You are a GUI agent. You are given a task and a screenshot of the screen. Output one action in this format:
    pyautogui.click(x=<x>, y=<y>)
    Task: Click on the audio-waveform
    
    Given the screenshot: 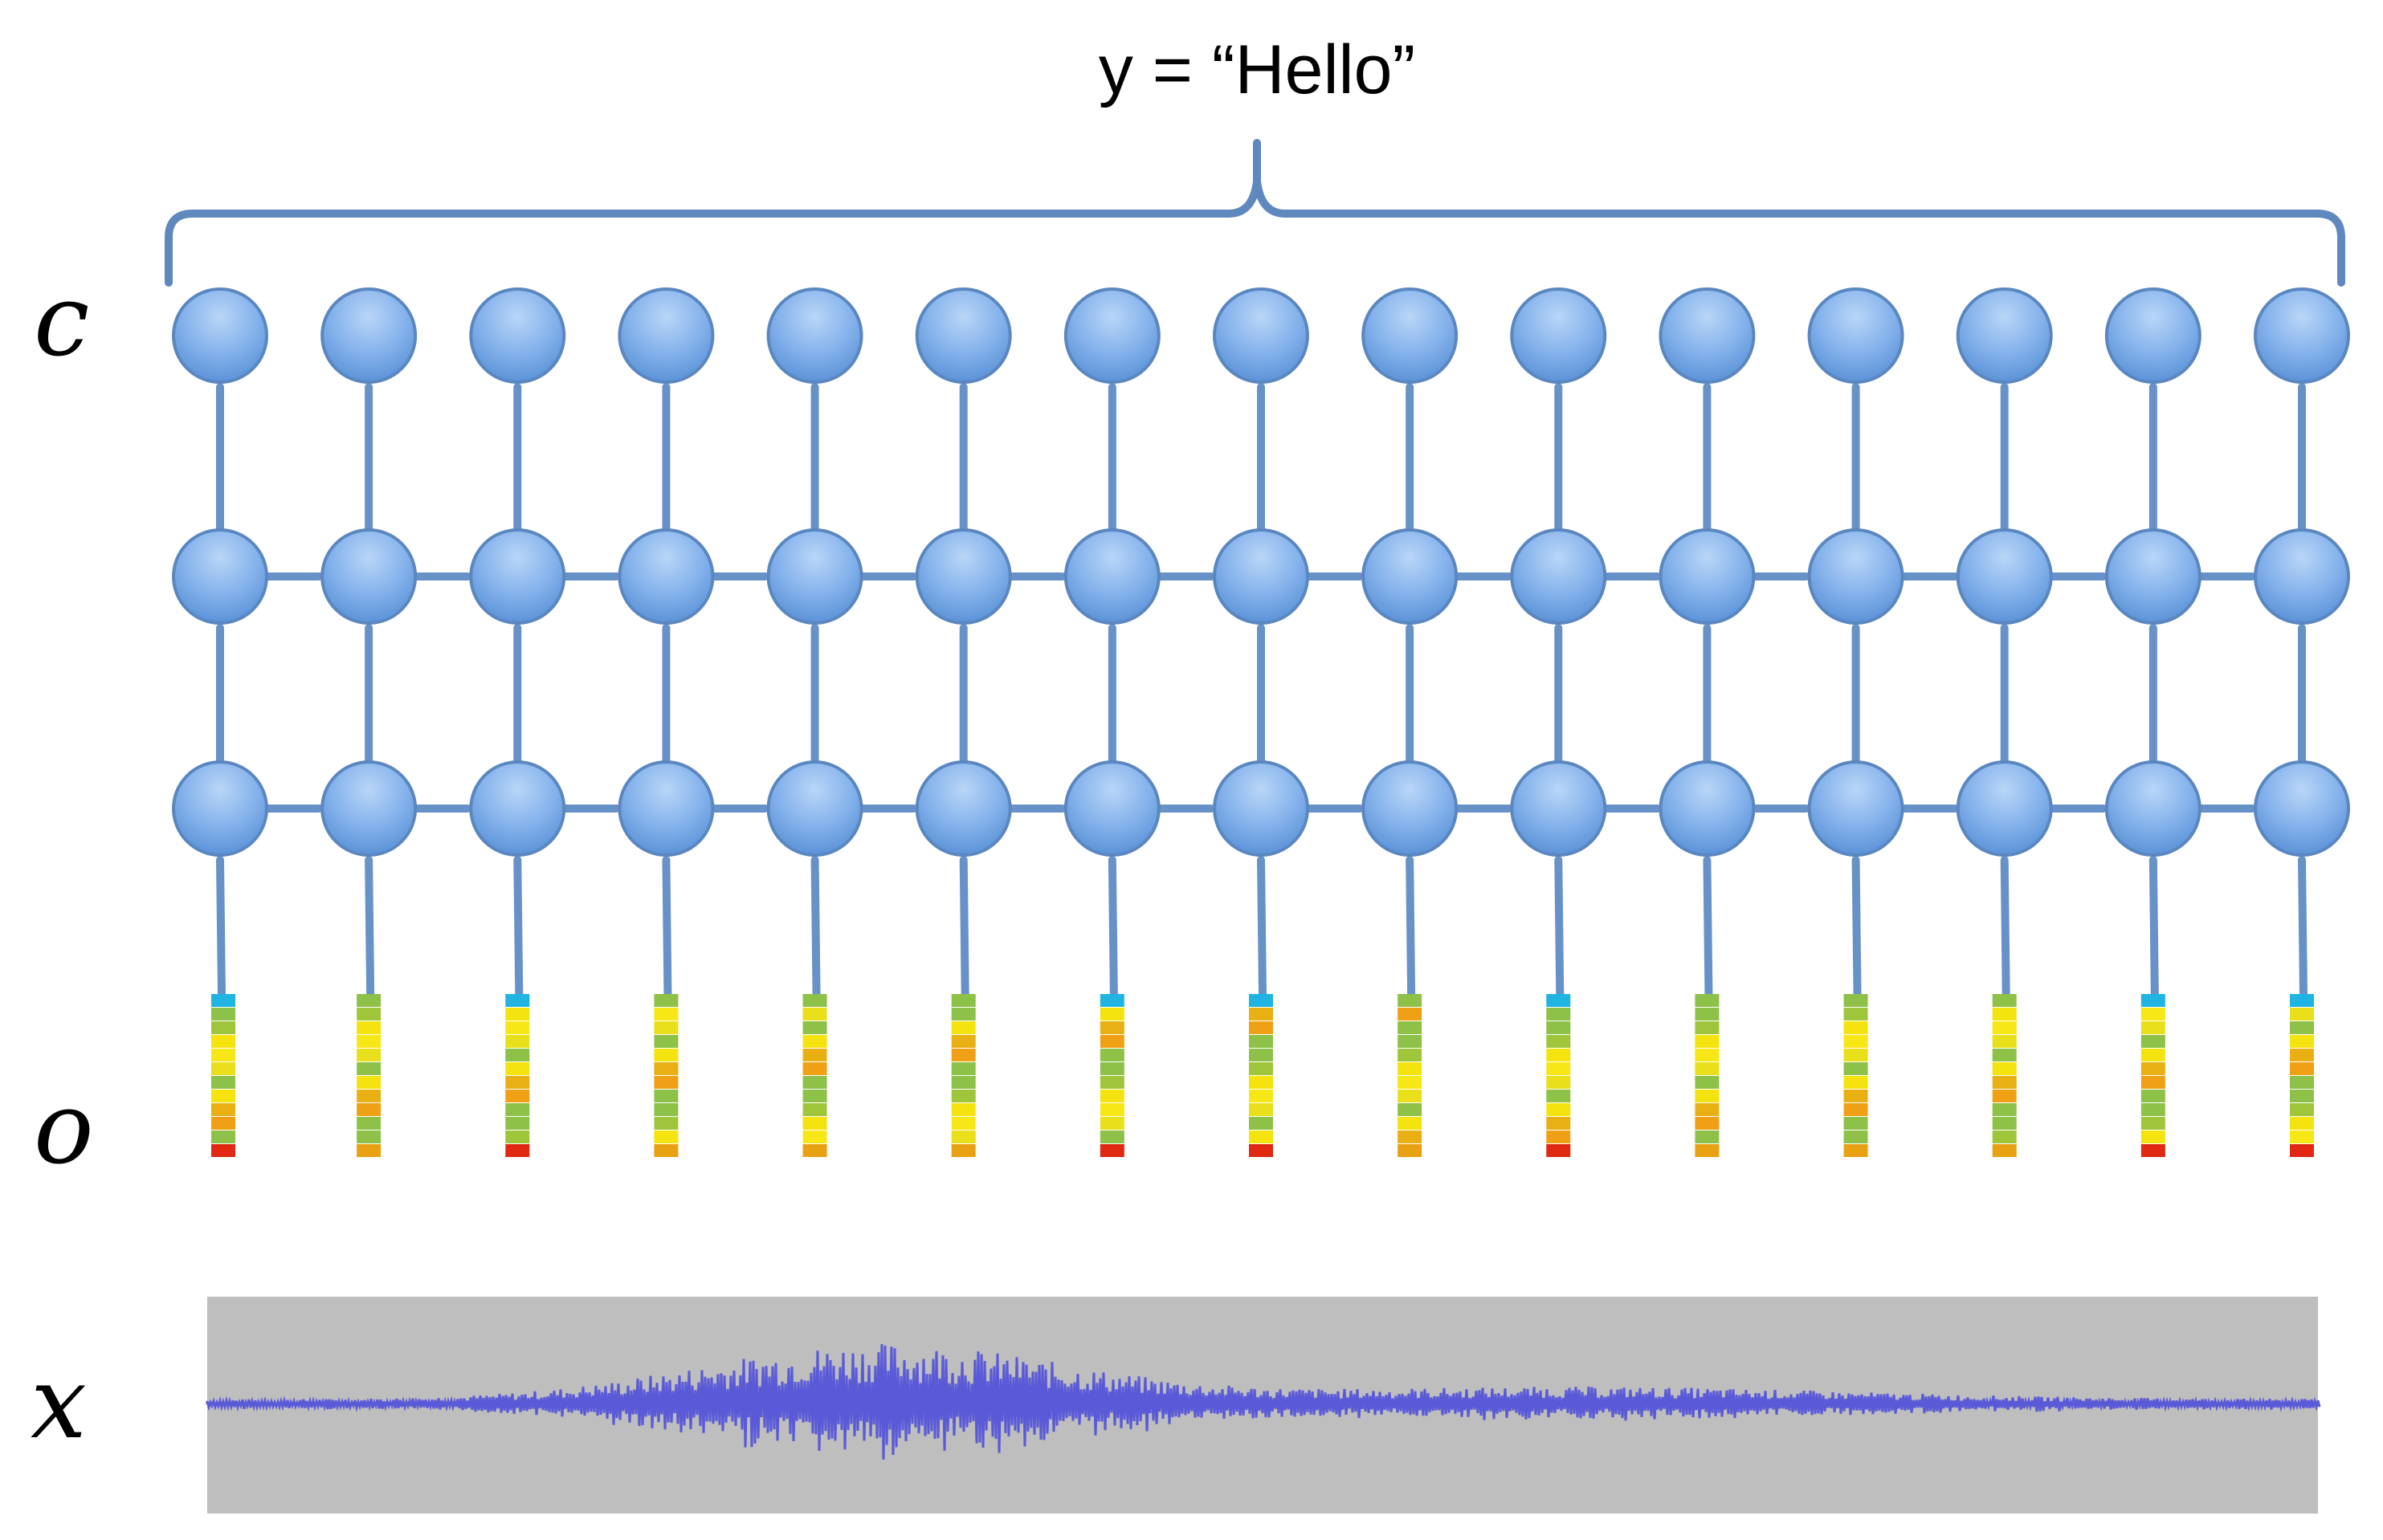 What is the action you would take?
    pyautogui.click(x=1263, y=1402)
    